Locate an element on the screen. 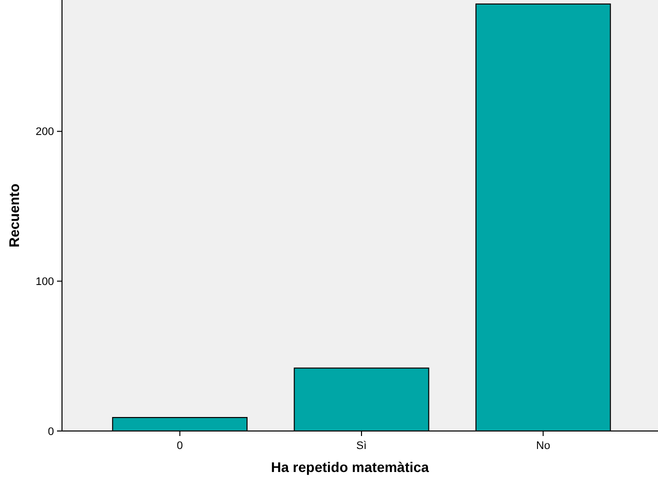 This screenshot has height=485, width=658. x-axis-title: Ha repetido matemàtica is located at coordinates (350, 467).